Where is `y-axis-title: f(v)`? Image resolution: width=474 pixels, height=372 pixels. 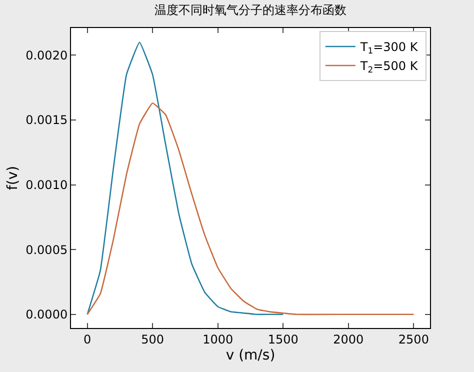 y-axis-title: f(v) is located at coordinates (13, 178).